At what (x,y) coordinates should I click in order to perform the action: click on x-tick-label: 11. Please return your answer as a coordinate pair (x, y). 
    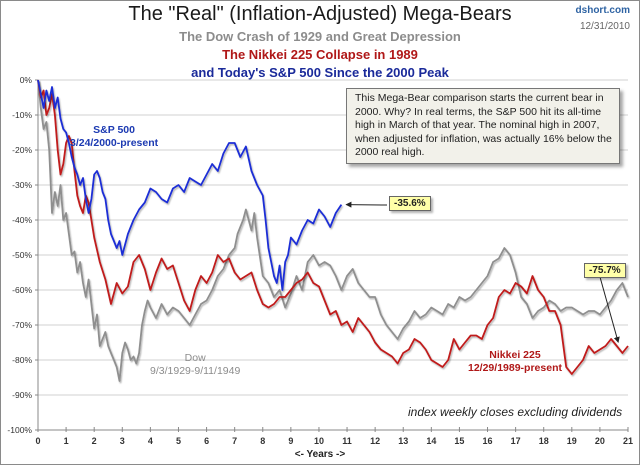
    Looking at the image, I should click on (347, 441).